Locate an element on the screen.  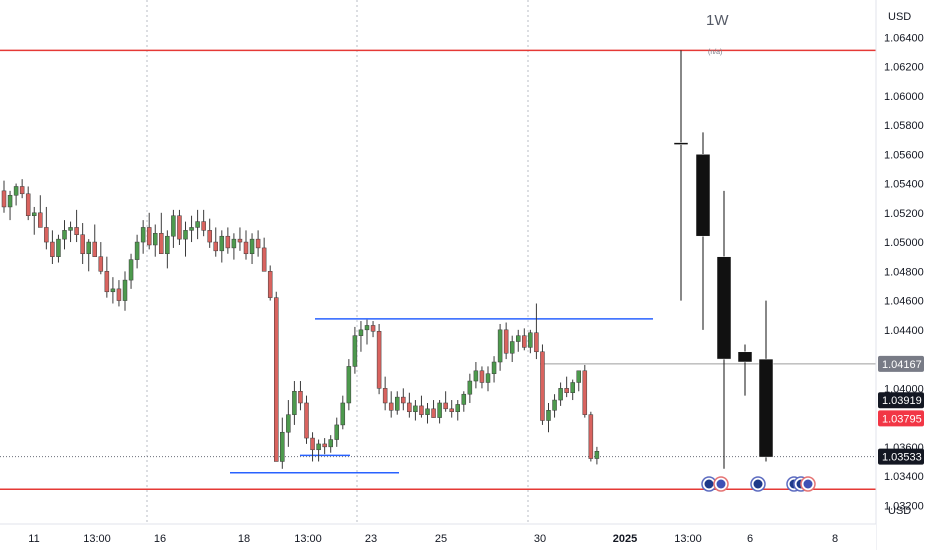
price-badge-bg is located at coordinates (901, 418).